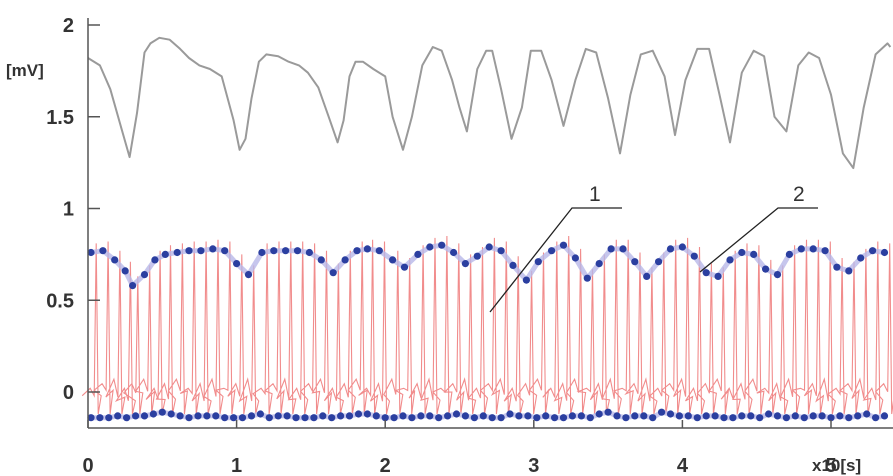  Describe the element at coordinates (555, 248) in the screenshot. I see `annotation-1: 1` at that location.